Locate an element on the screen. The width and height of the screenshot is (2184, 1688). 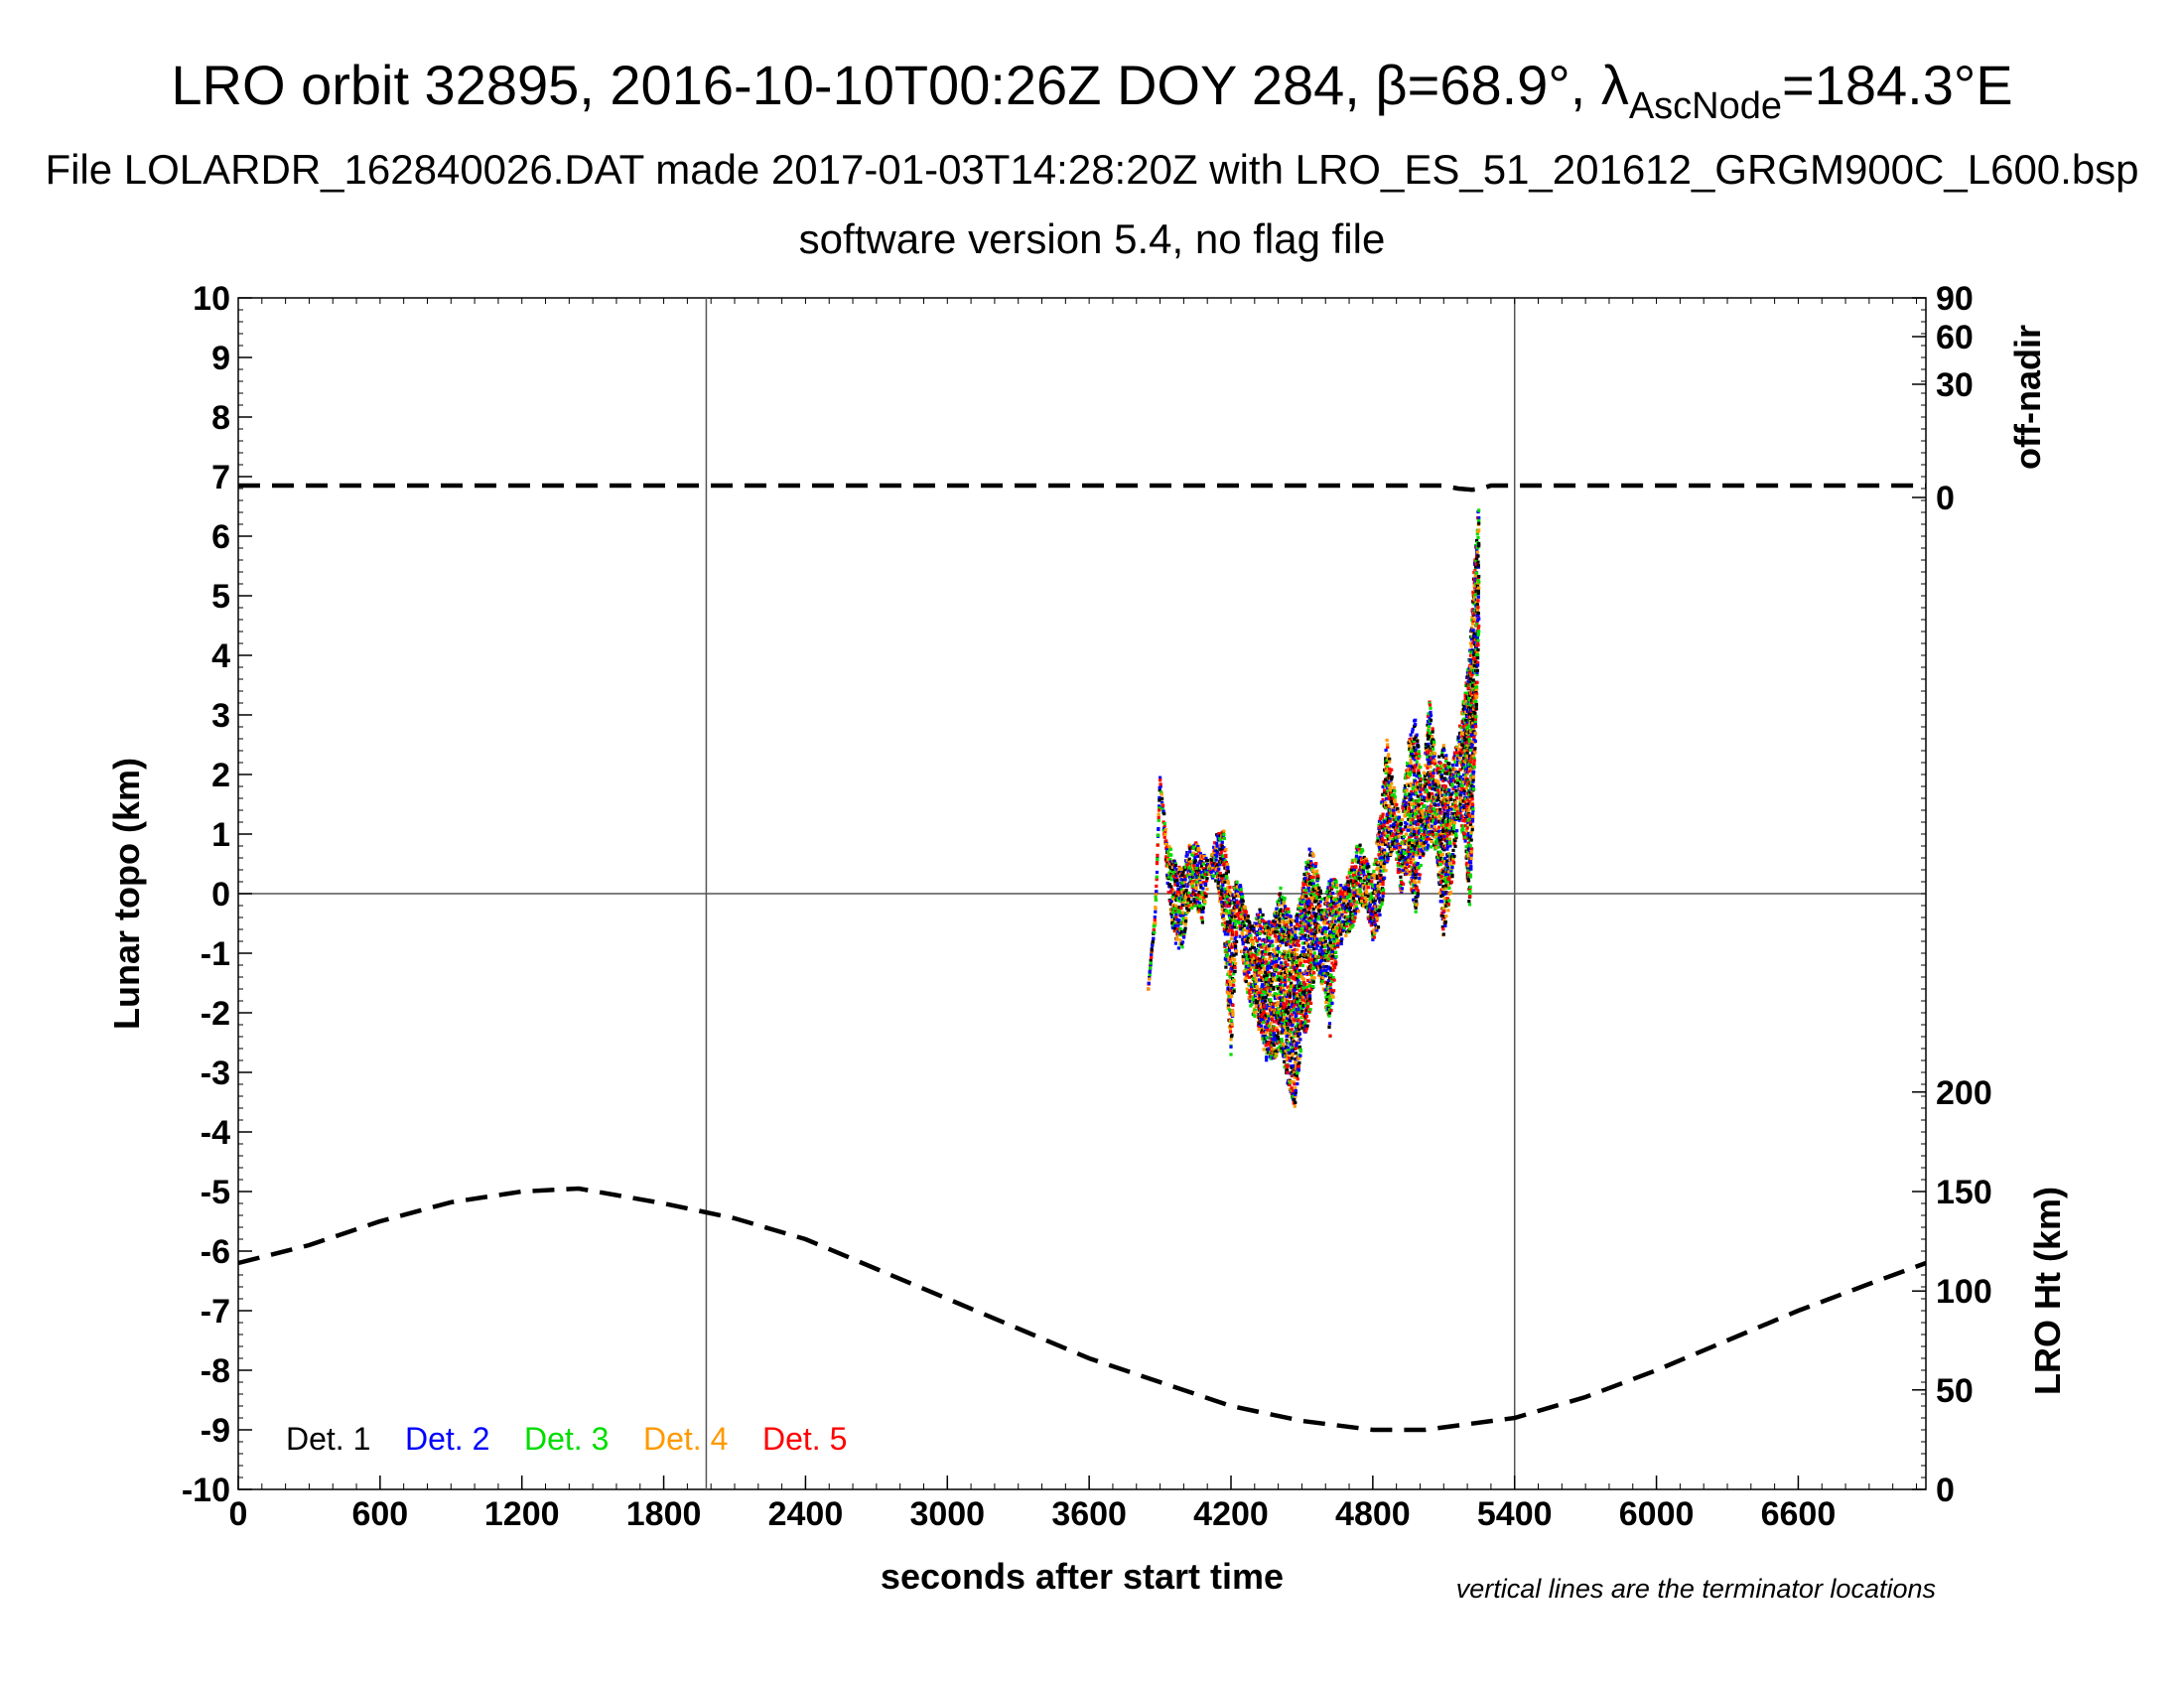
y-tick-label: 10 is located at coordinates (211, 299).